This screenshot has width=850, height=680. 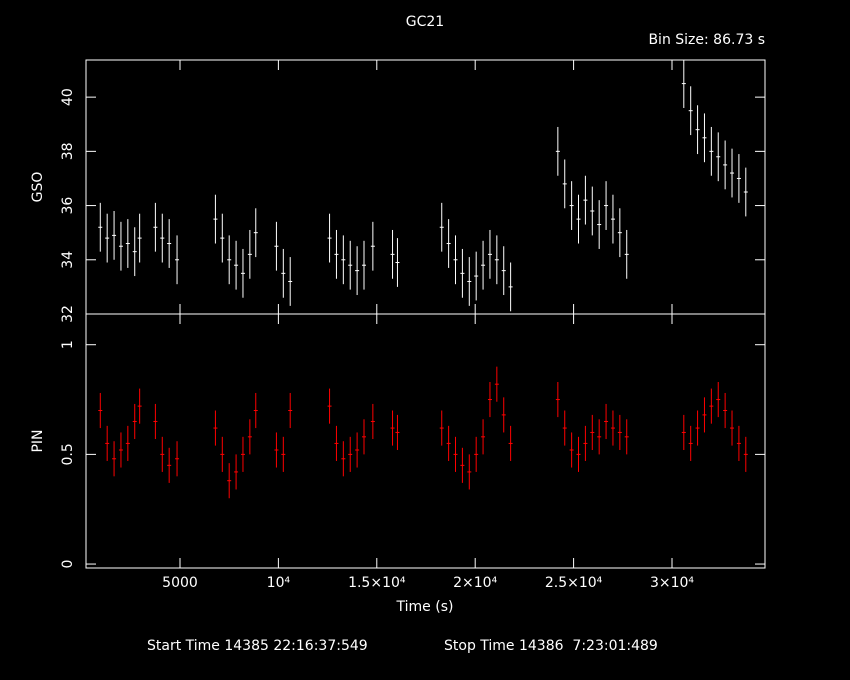 What do you see at coordinates (68, 151) in the screenshot?
I see `y-tick-label: 38` at bounding box center [68, 151].